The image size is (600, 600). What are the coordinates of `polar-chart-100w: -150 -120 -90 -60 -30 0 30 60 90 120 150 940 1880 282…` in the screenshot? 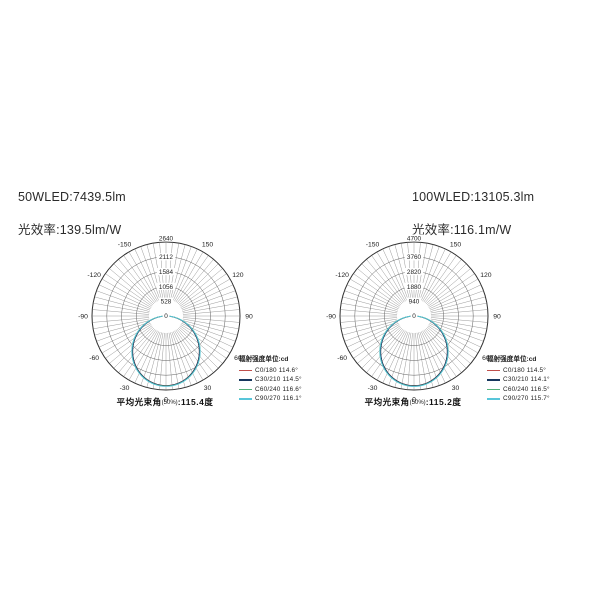 It's located at (413, 318).